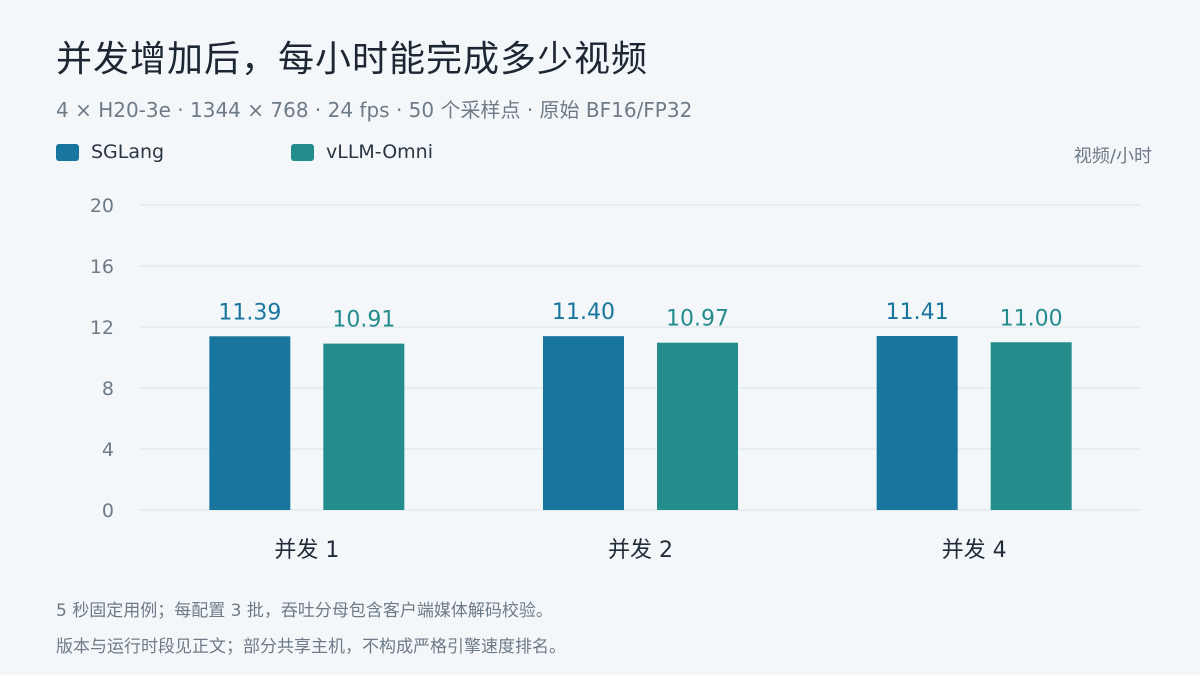 The width and height of the screenshot is (1200, 675). I want to click on y-tick-label: 12, so click(102, 328).